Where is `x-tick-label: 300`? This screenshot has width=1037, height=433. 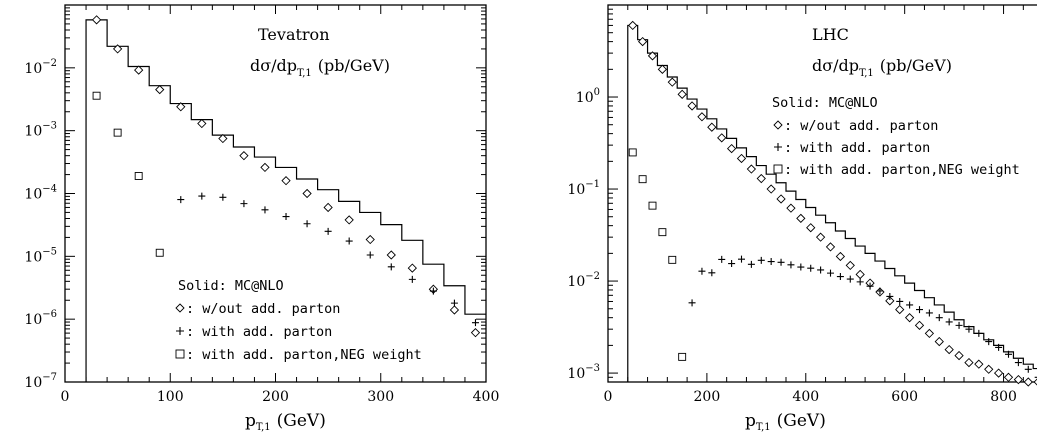
x-tick-label: 300 is located at coordinates (380, 397).